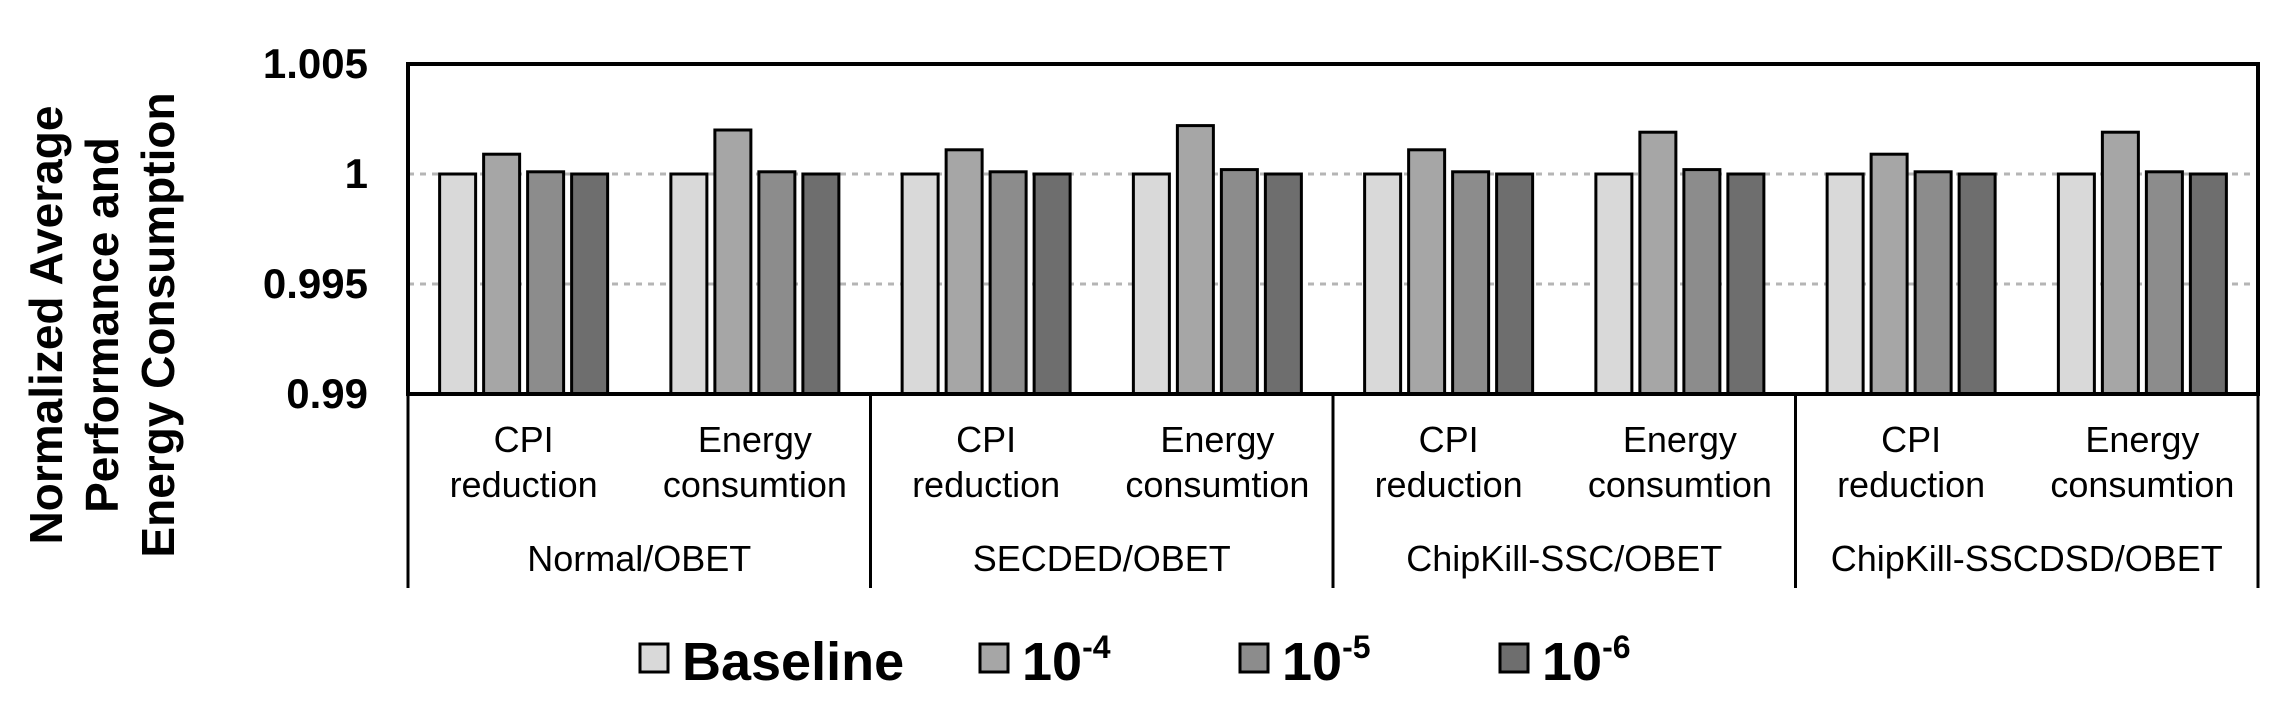  Describe the element at coordinates (1195, 260) in the screenshot. I see `bar-g1-c1-s1` at that location.